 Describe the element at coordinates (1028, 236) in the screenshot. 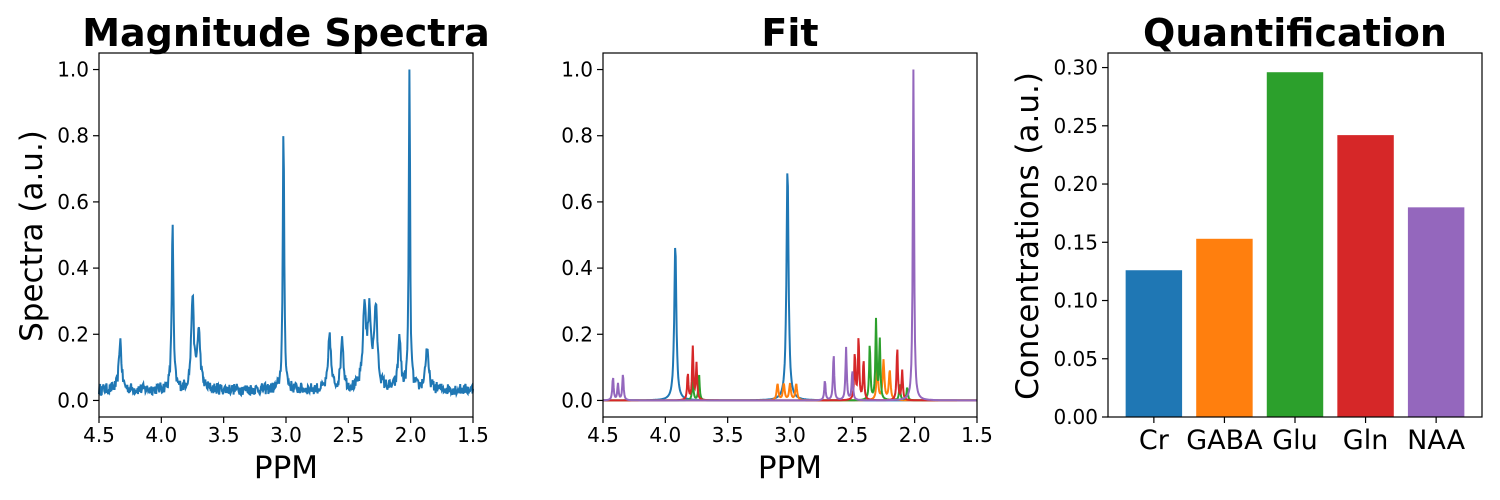

I see `panel-3-ylabel: Concentrations (a.u.)` at that location.